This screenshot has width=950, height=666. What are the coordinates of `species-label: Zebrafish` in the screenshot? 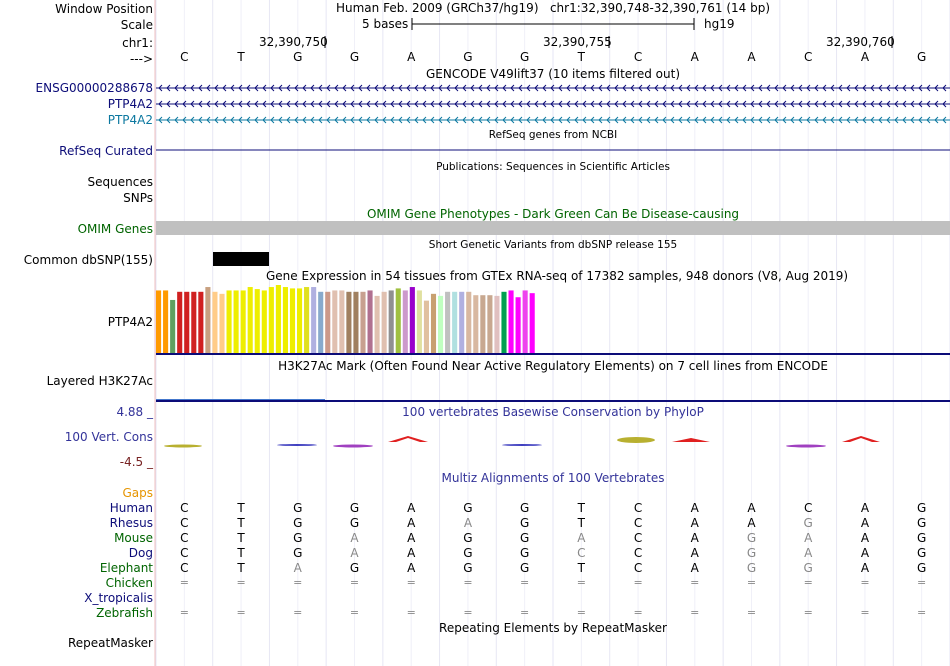 It's located at (124, 613).